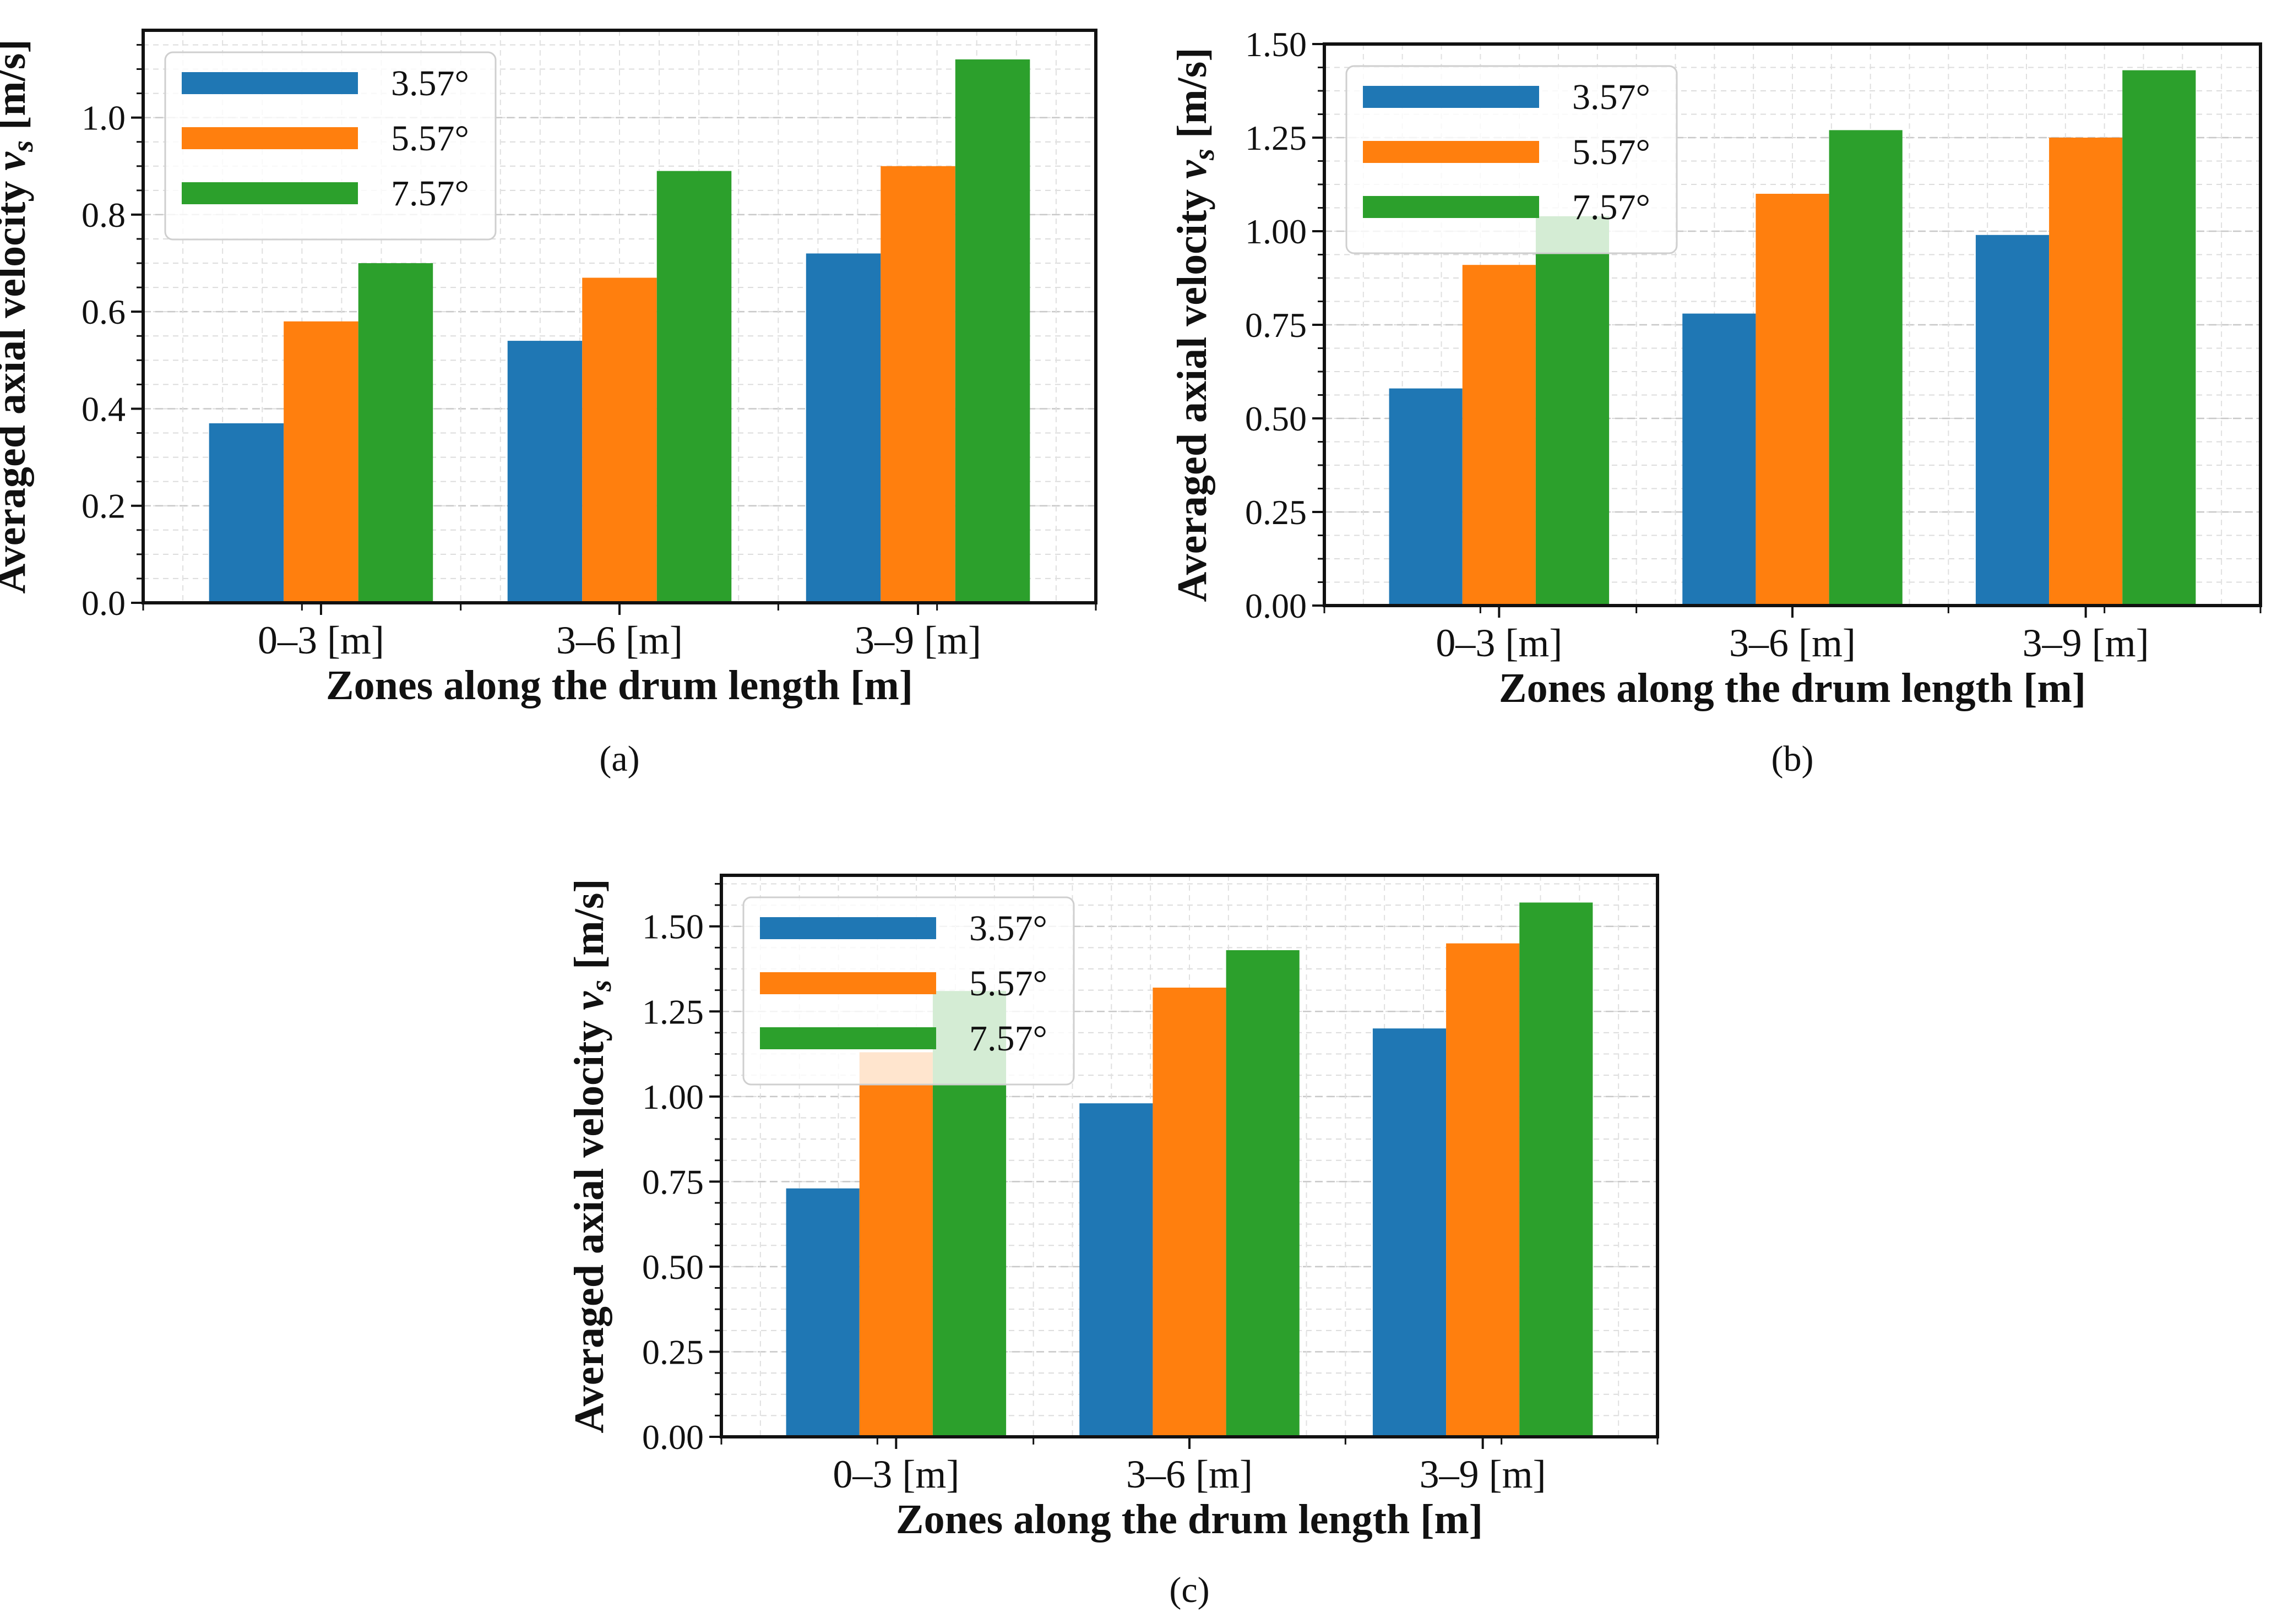 Image resolution: width=2277 pixels, height=1624 pixels. Describe the element at coordinates (104, 215) in the screenshot. I see `y-tick-label: 0.8` at that location.